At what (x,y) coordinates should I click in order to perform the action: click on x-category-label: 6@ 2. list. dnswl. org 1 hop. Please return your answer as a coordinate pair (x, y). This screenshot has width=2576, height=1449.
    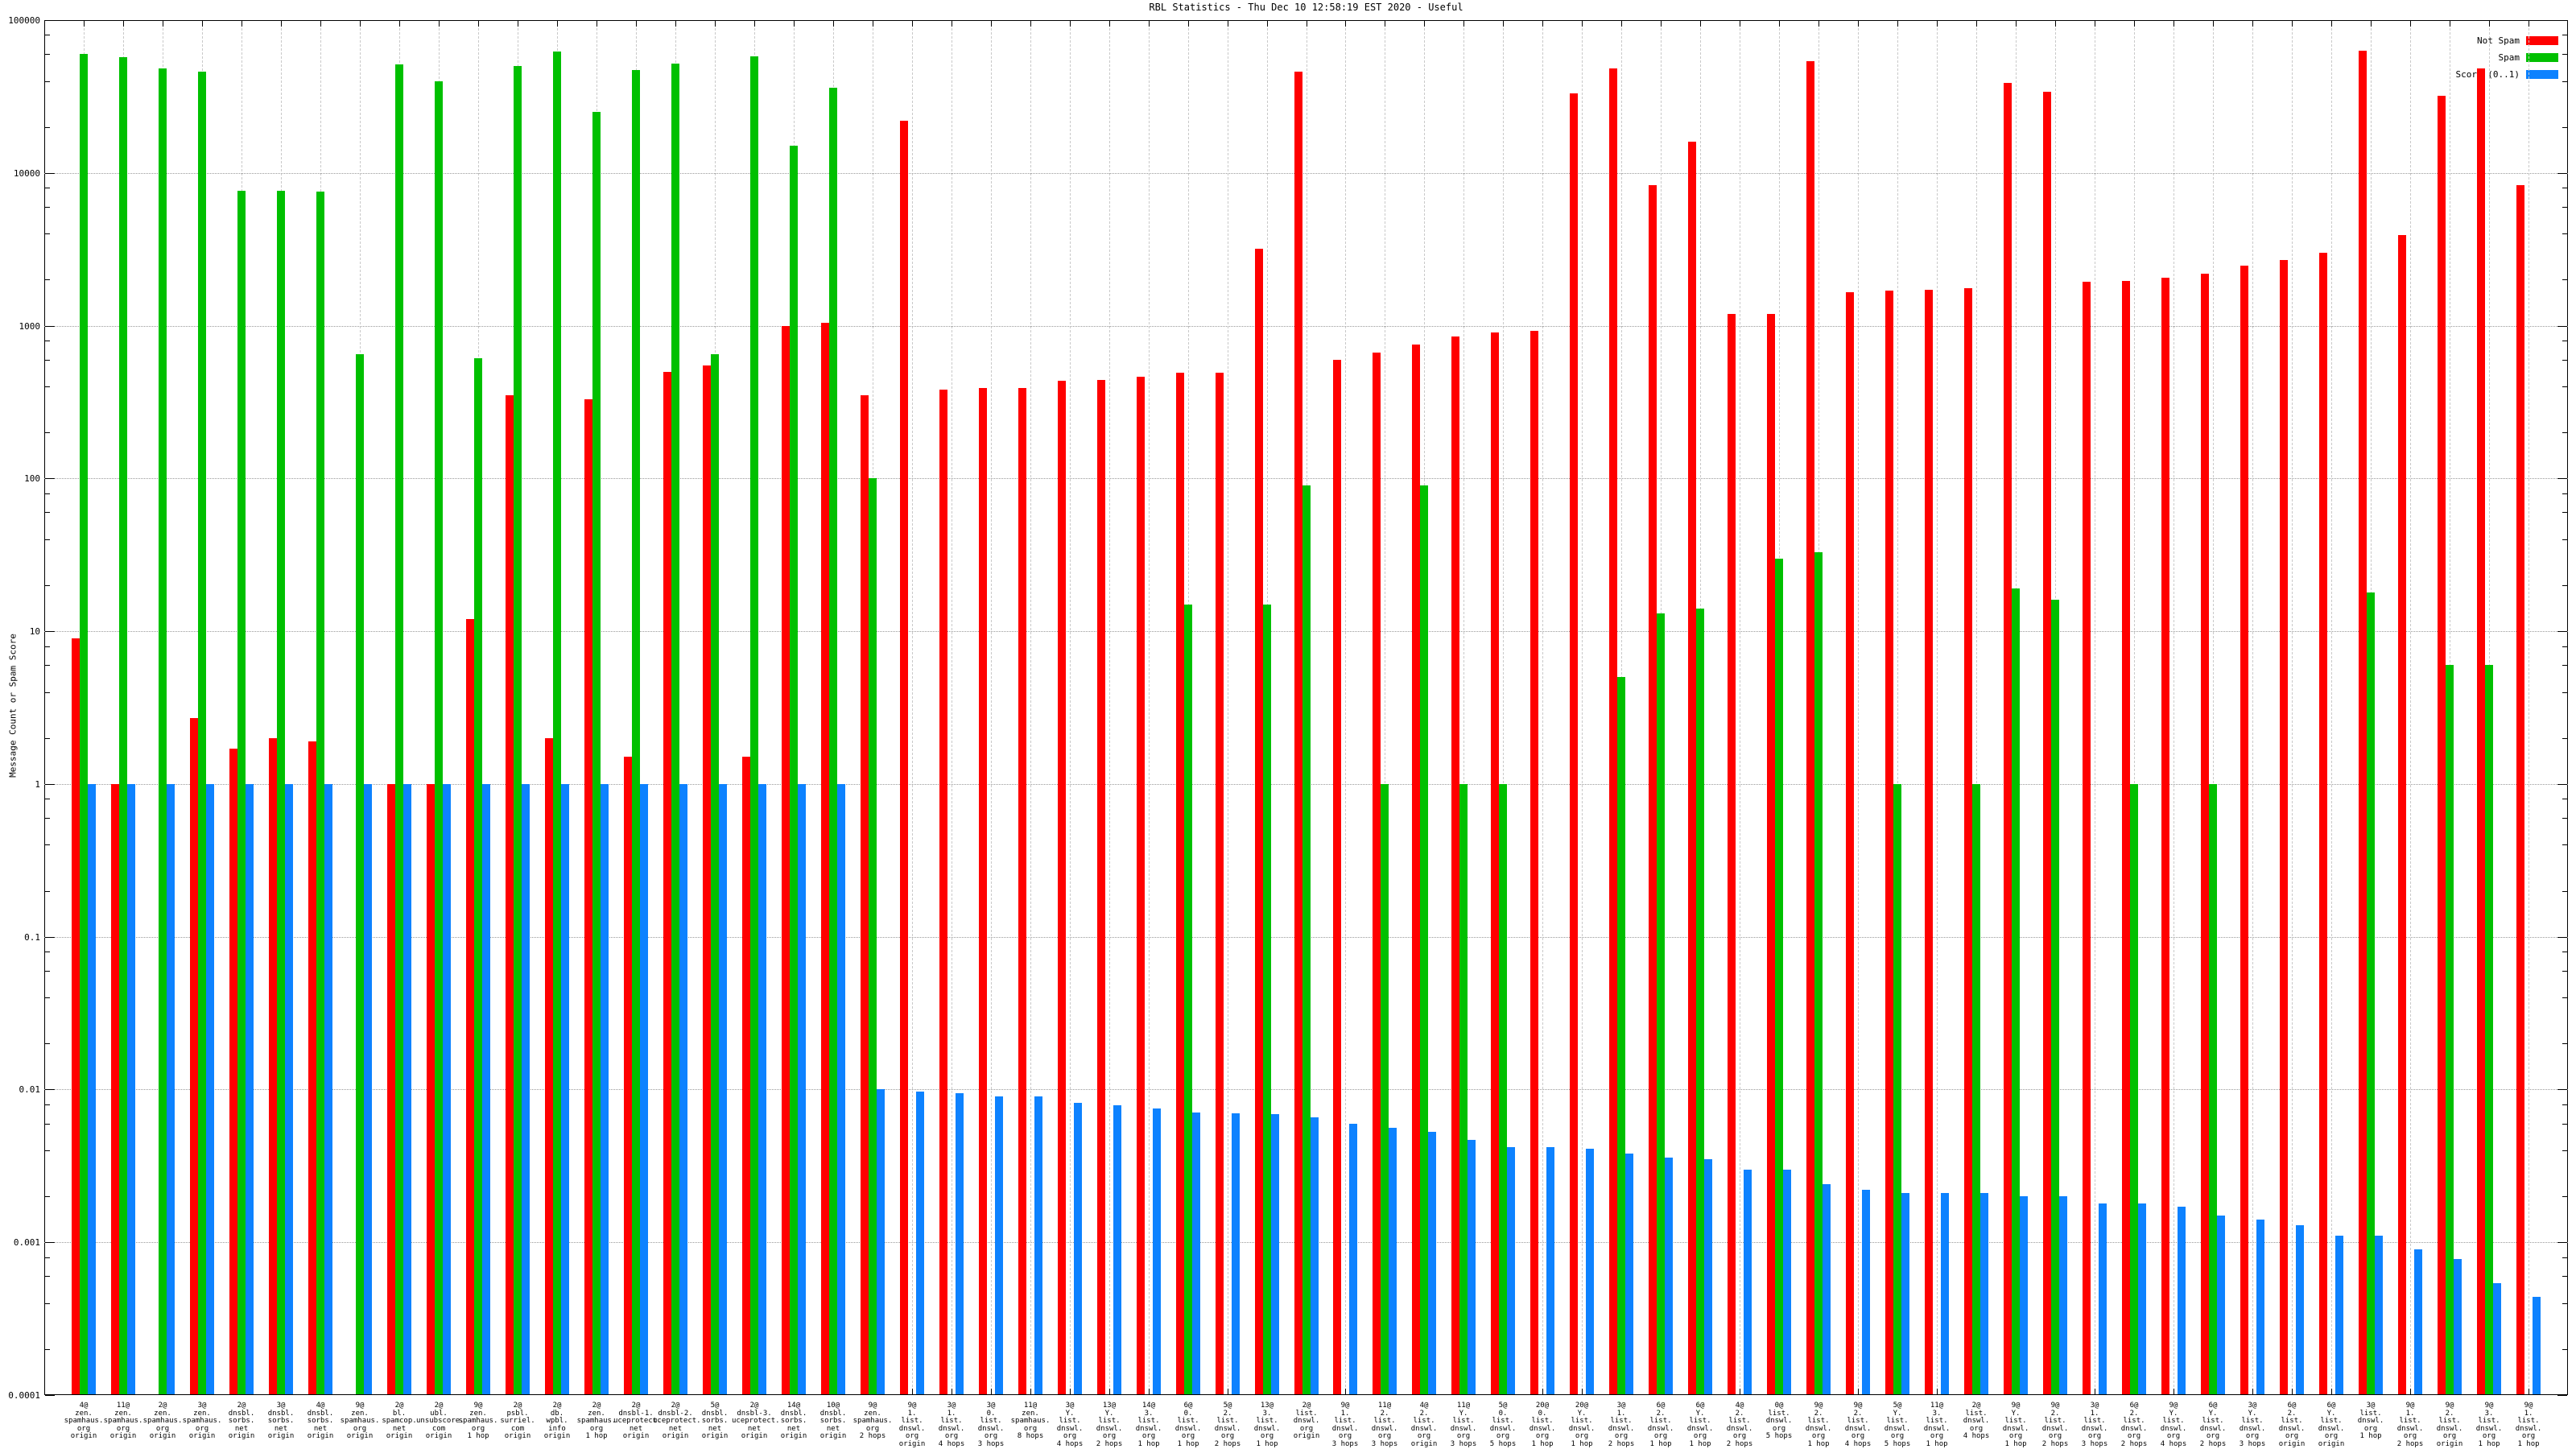
    Looking at the image, I should click on (1660, 1425).